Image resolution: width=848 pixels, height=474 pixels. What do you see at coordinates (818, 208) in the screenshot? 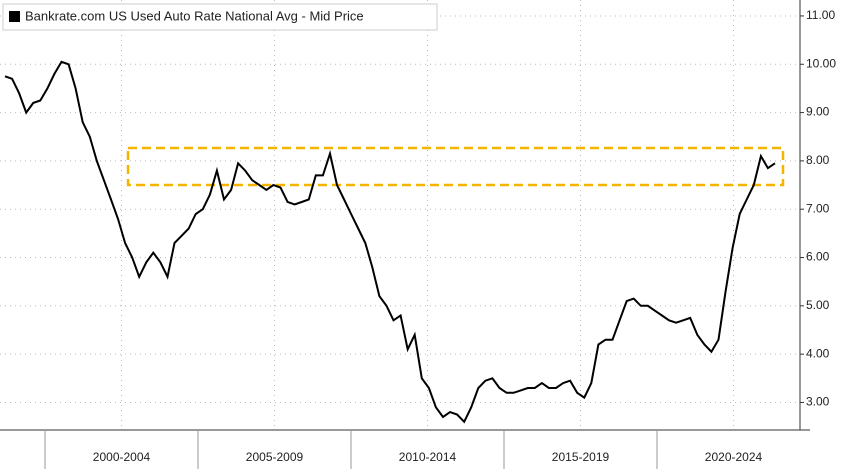
I see `y-tick-label: 7.00` at bounding box center [818, 208].